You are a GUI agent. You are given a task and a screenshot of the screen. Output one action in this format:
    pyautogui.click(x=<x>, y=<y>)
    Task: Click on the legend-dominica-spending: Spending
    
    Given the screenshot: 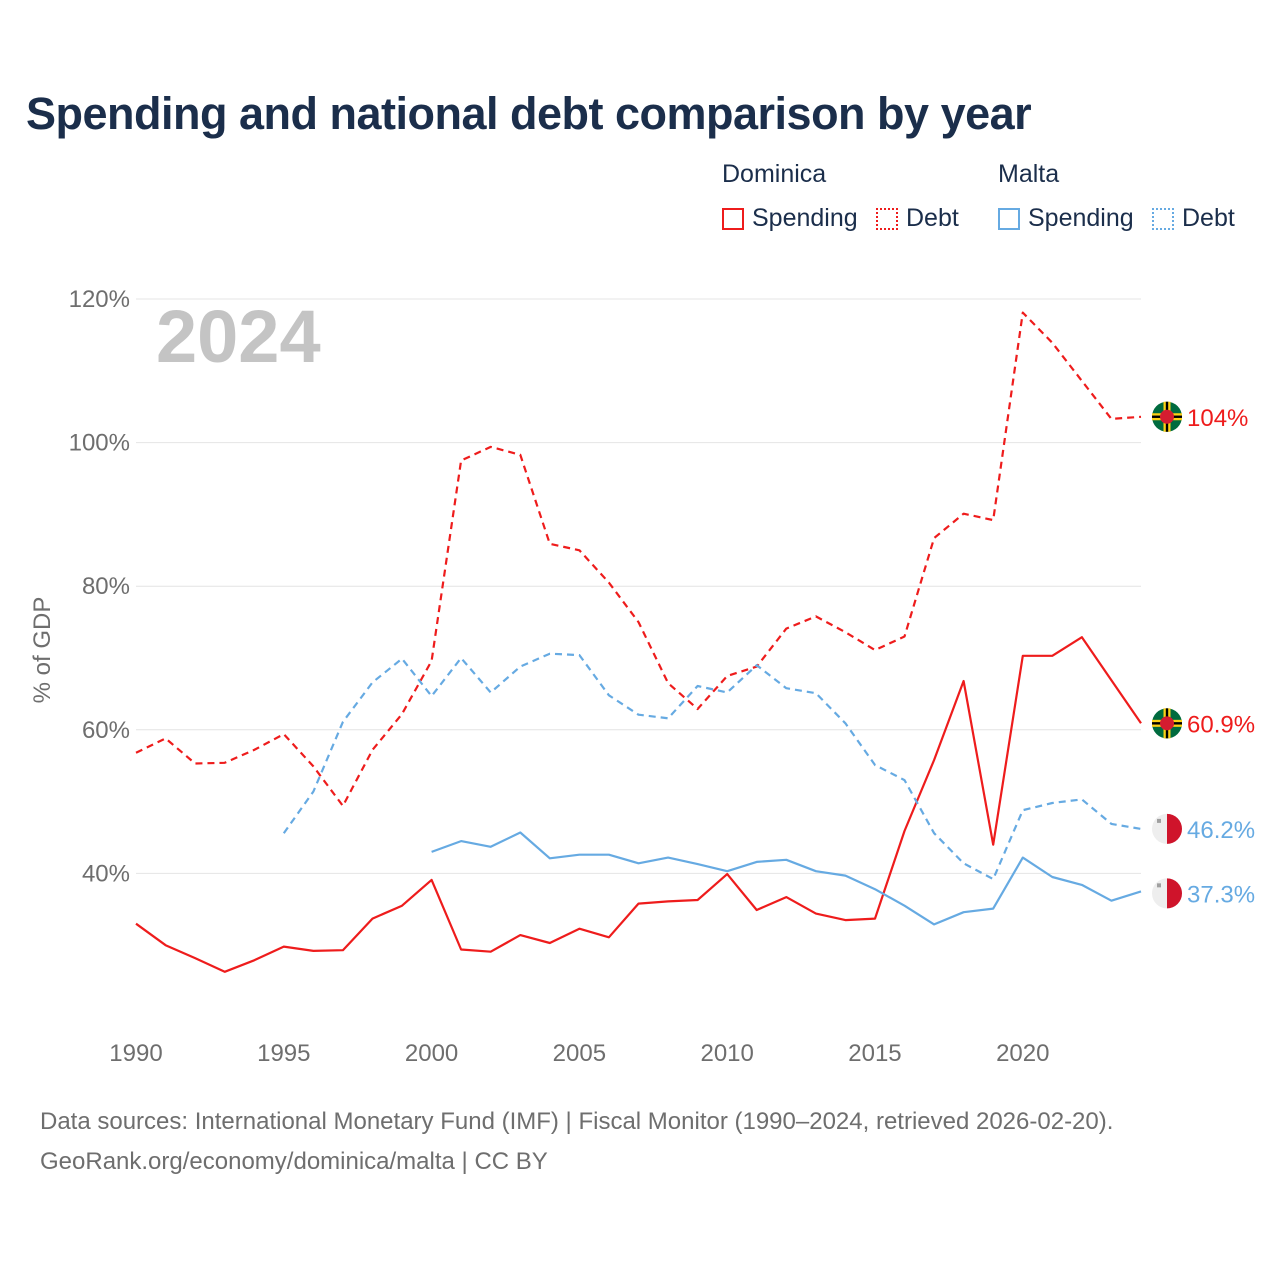 What is the action you would take?
    pyautogui.click(x=790, y=218)
    